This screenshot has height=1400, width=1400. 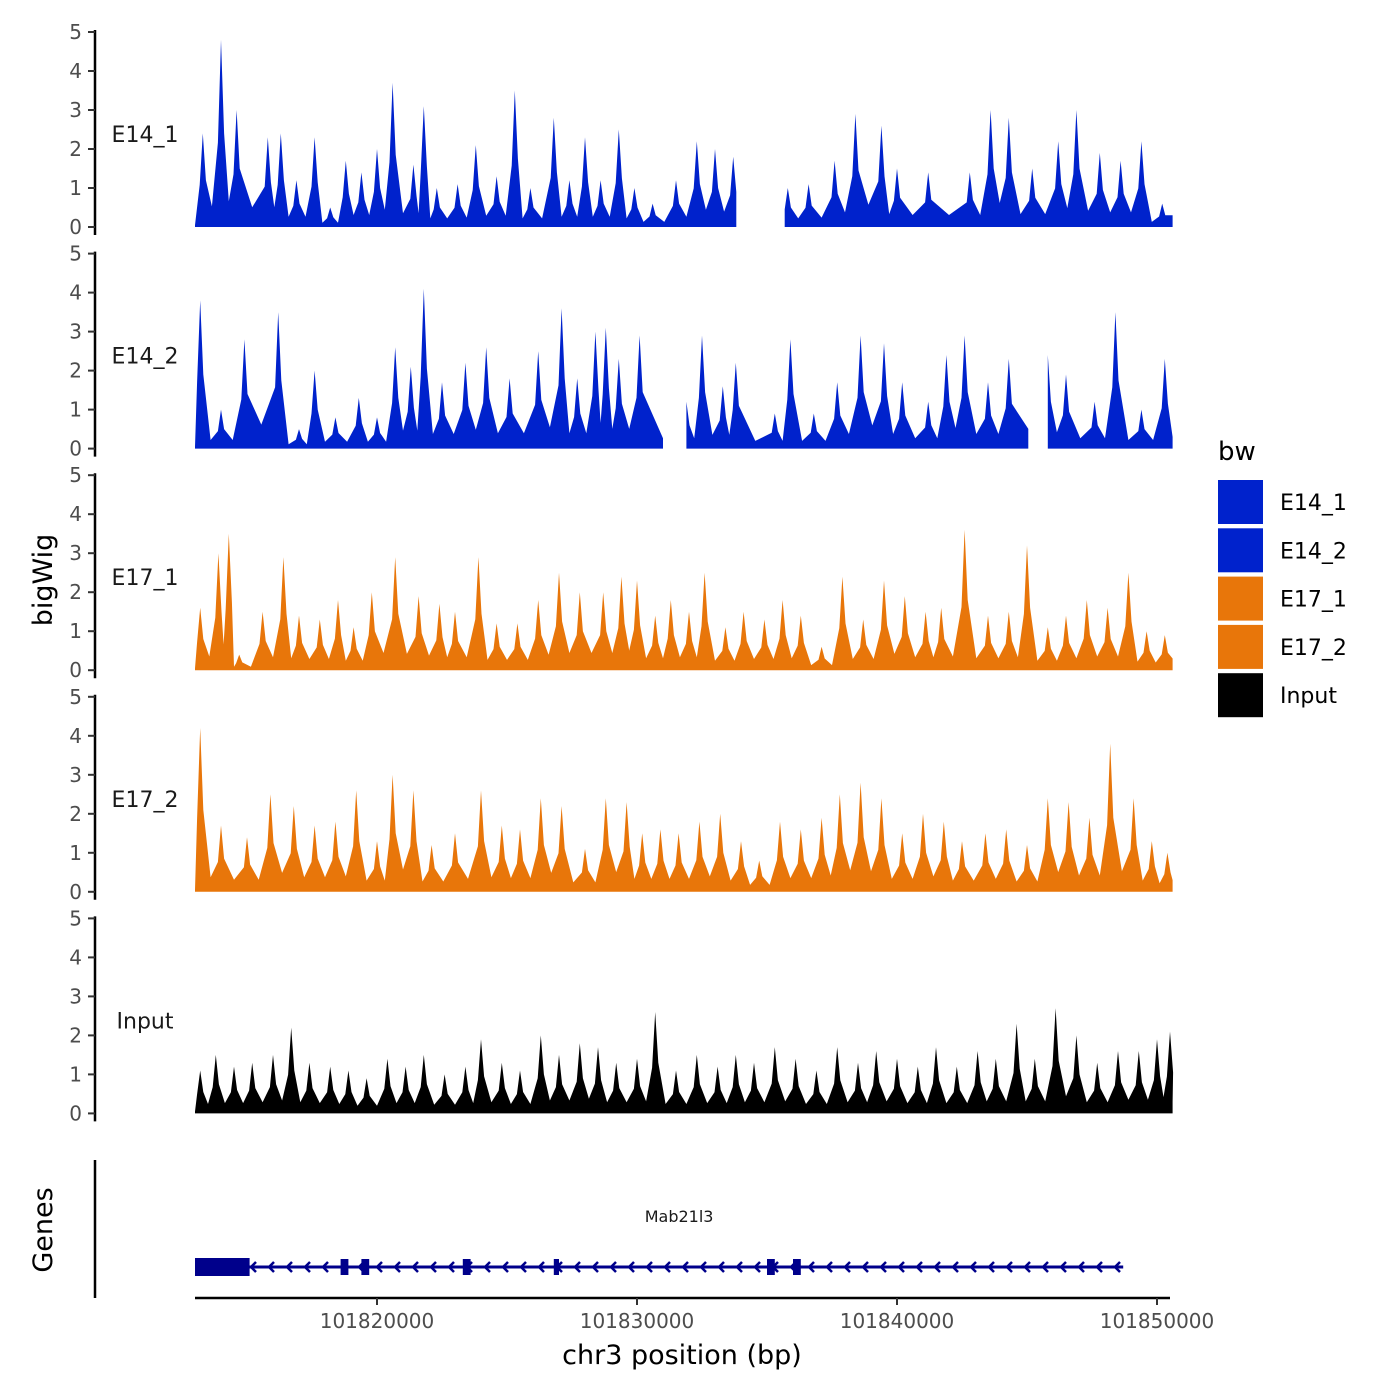 What do you see at coordinates (43, 580) in the screenshot?
I see `y-axis-title: bigWig` at bounding box center [43, 580].